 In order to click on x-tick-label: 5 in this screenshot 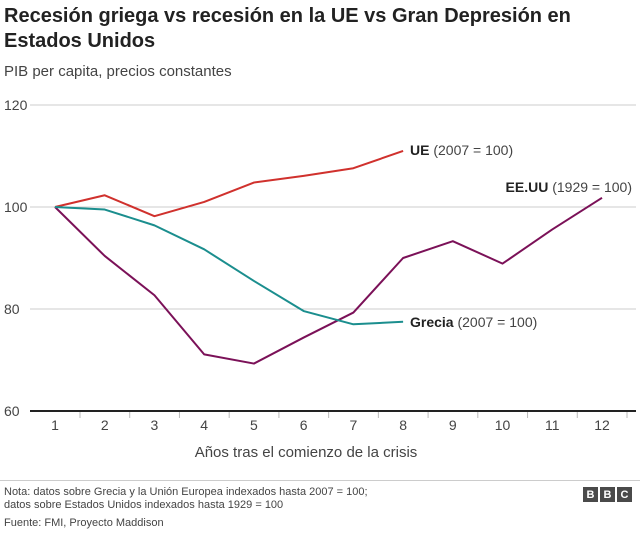, I will do `click(254, 425)`.